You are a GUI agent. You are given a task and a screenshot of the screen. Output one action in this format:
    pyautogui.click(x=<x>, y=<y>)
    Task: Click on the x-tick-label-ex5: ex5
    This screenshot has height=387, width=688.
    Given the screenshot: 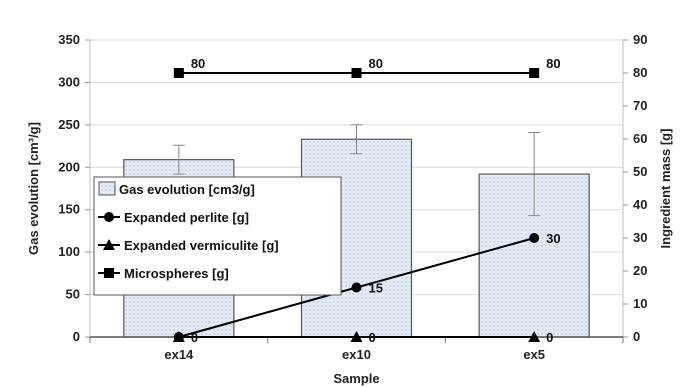 What is the action you would take?
    pyautogui.click(x=534, y=354)
    